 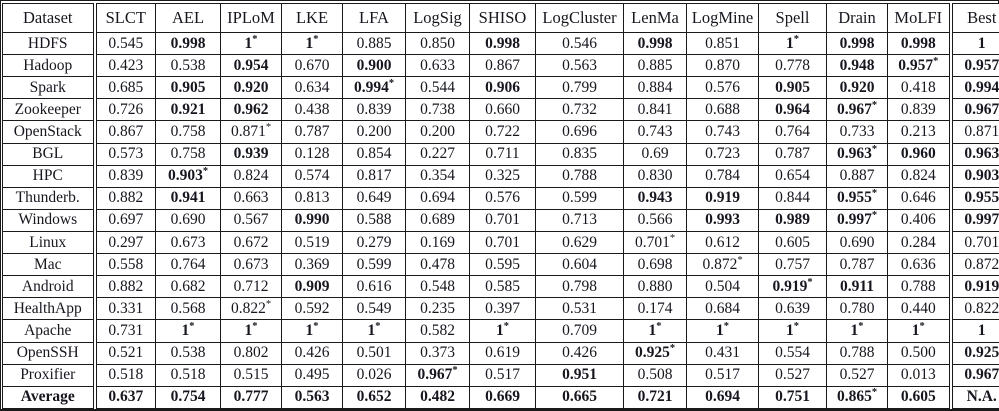 I want to click on value-cell: 0.612, so click(x=722, y=242).